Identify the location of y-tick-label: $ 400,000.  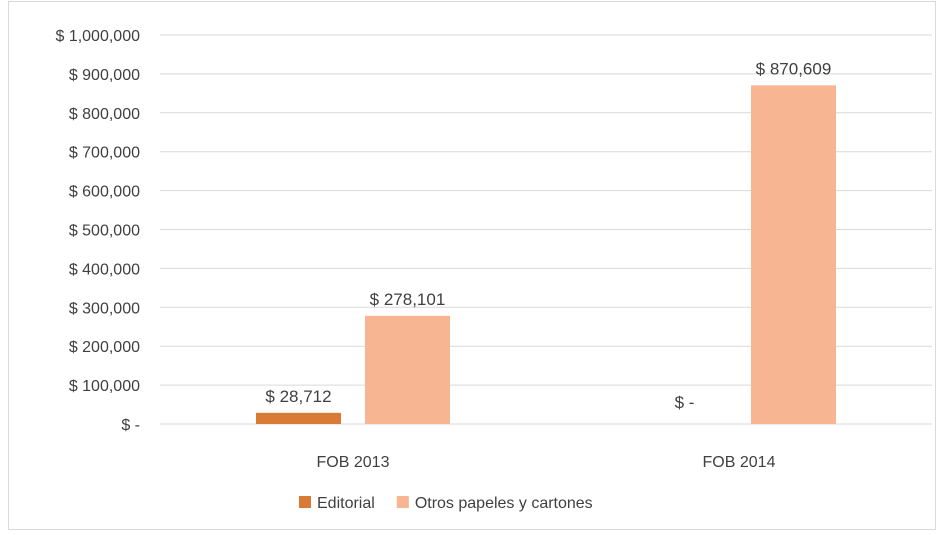
(104, 269).